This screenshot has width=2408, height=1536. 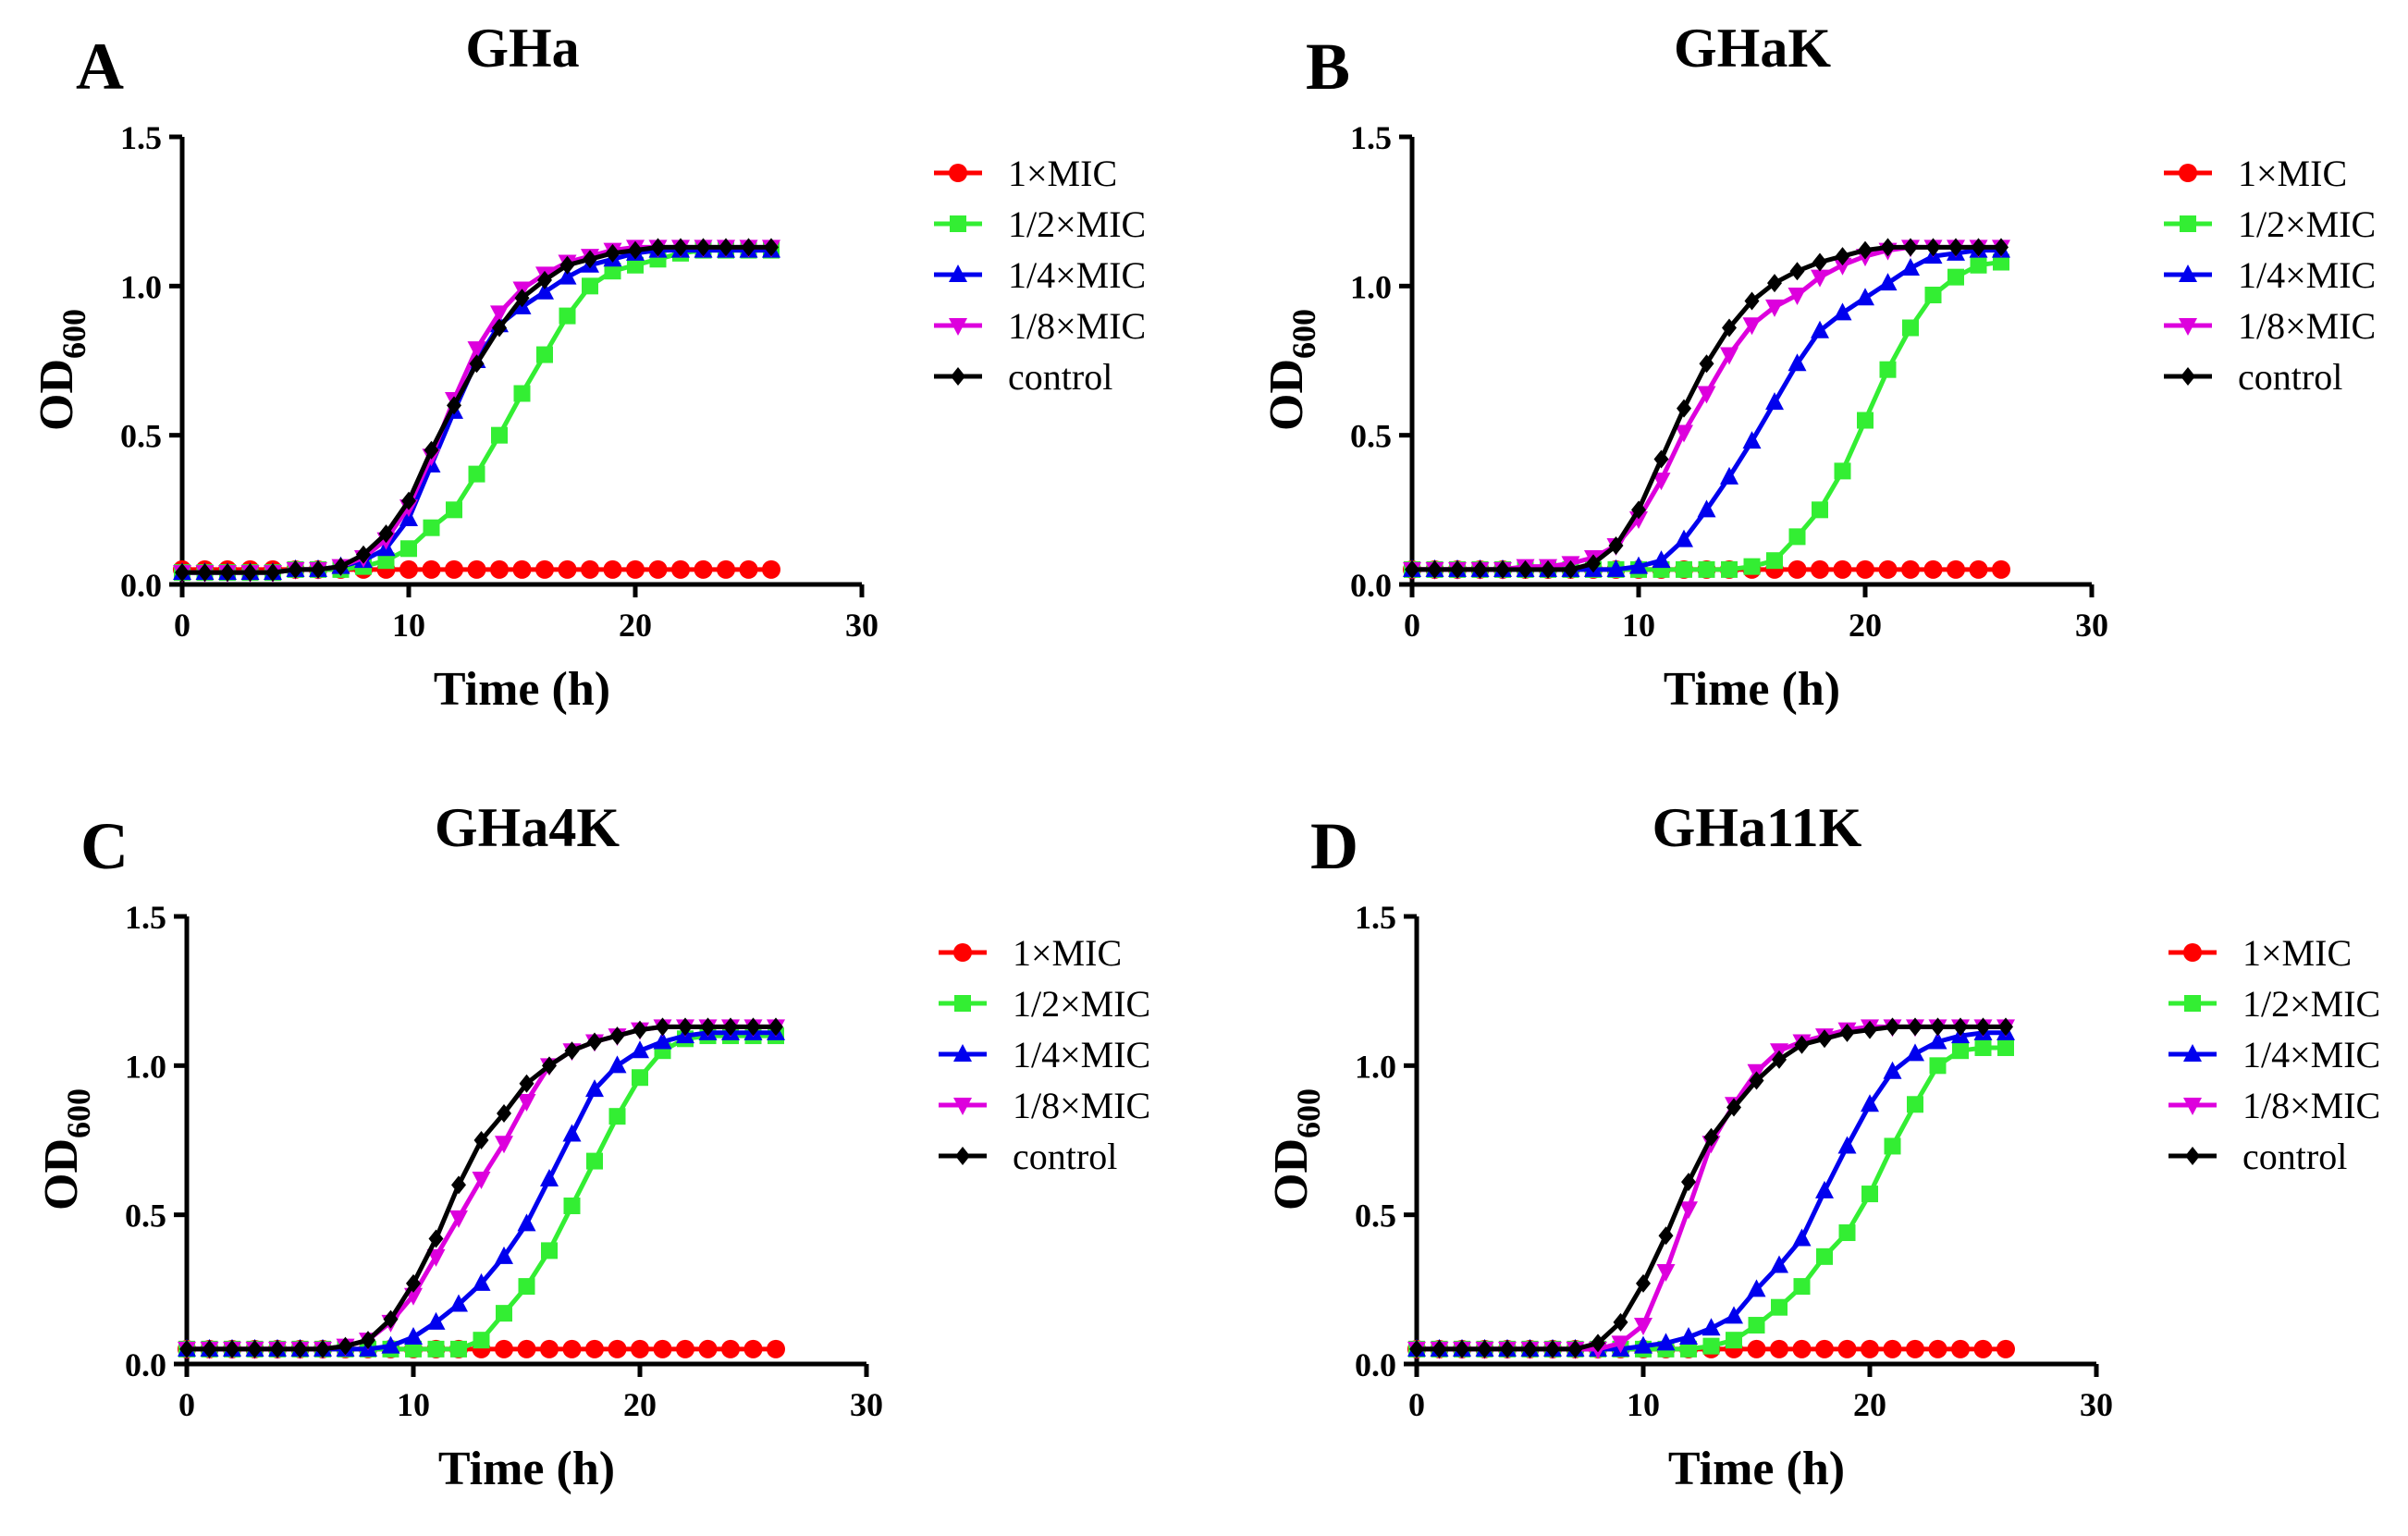 What do you see at coordinates (1752, 689) in the screenshot?
I see `x-axis-title: Time (h)` at bounding box center [1752, 689].